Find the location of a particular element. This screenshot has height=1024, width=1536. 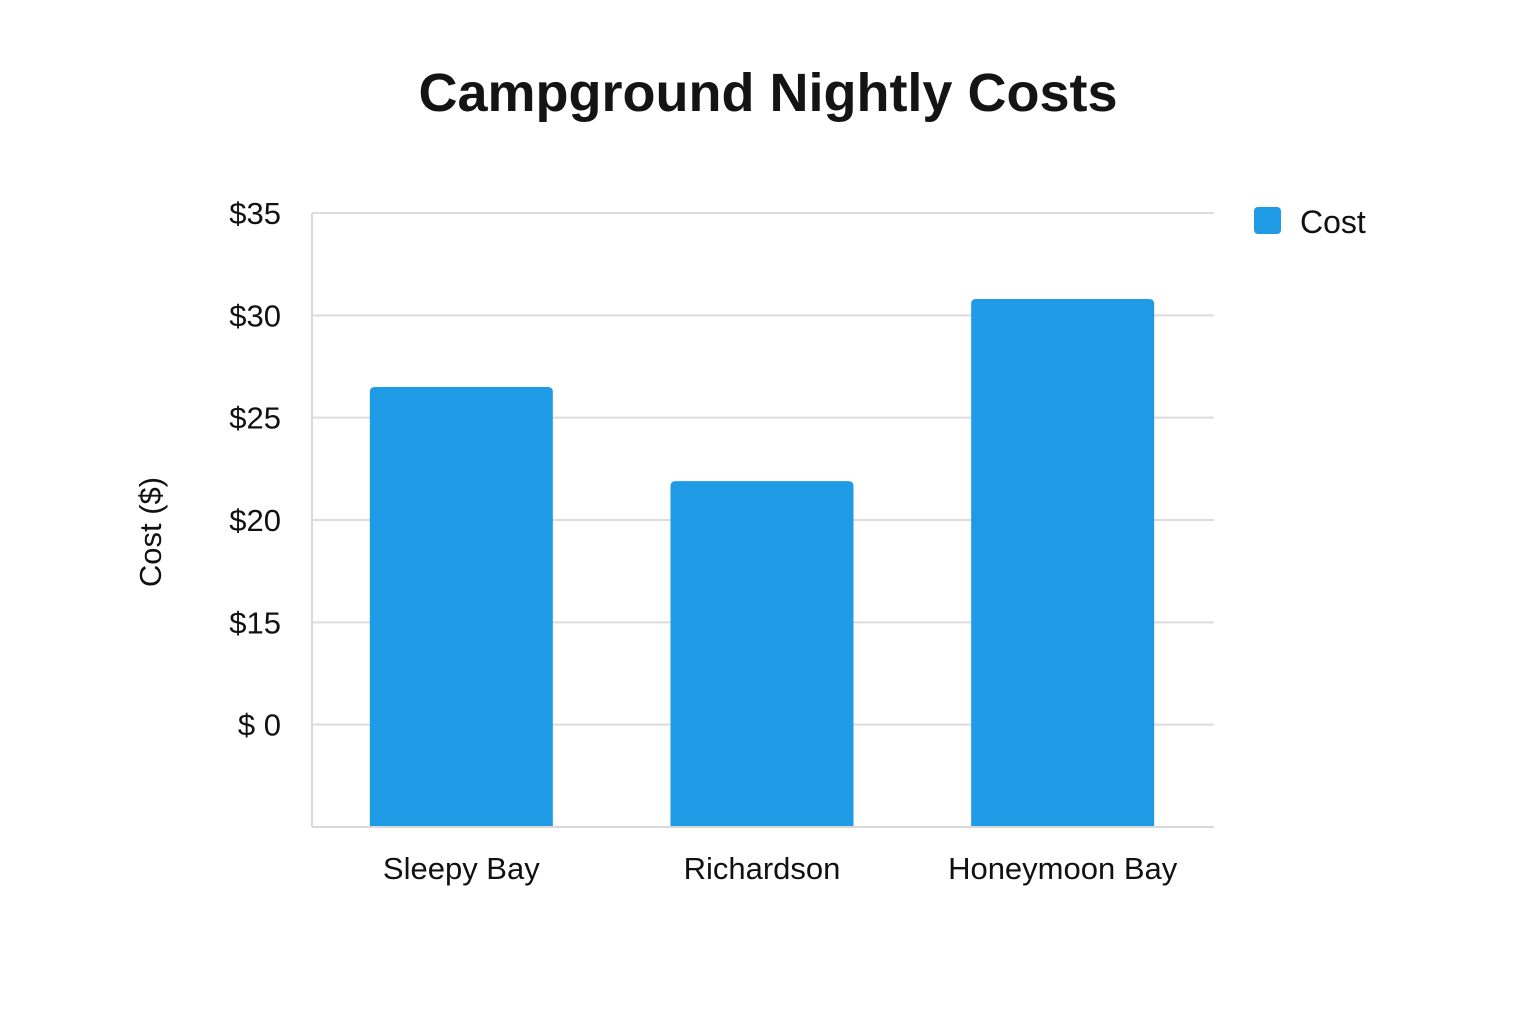

x-category-label-0: Sleepy Bay is located at coordinates (461, 868).